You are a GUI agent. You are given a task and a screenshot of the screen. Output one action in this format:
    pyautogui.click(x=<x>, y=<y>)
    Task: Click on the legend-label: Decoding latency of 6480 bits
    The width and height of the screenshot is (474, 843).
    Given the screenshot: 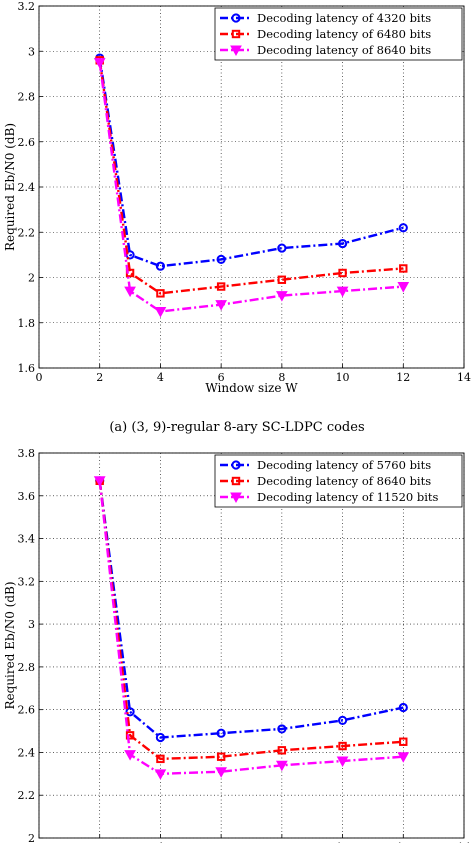 What is the action you would take?
    pyautogui.click(x=344, y=34)
    